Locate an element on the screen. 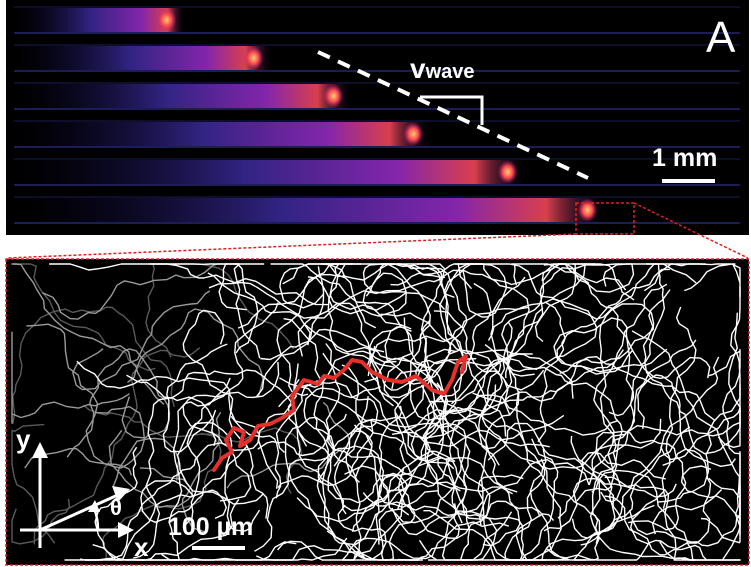 The height and width of the screenshot is (567, 751). direction-arrowhead is located at coordinates (121, 494).